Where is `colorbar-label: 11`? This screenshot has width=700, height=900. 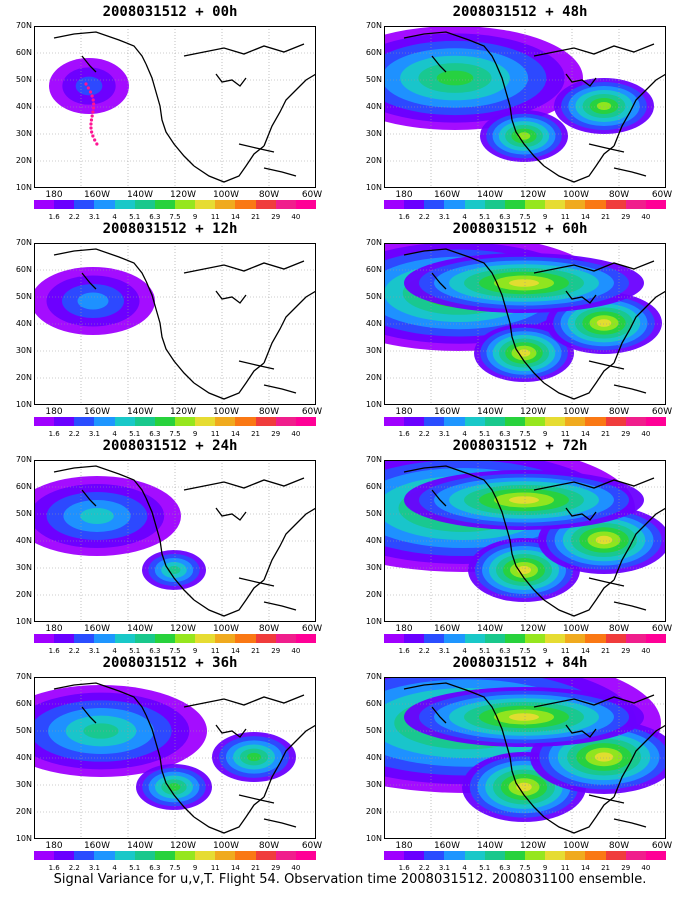
colorbar-label: 11 is located at coordinates (565, 868).